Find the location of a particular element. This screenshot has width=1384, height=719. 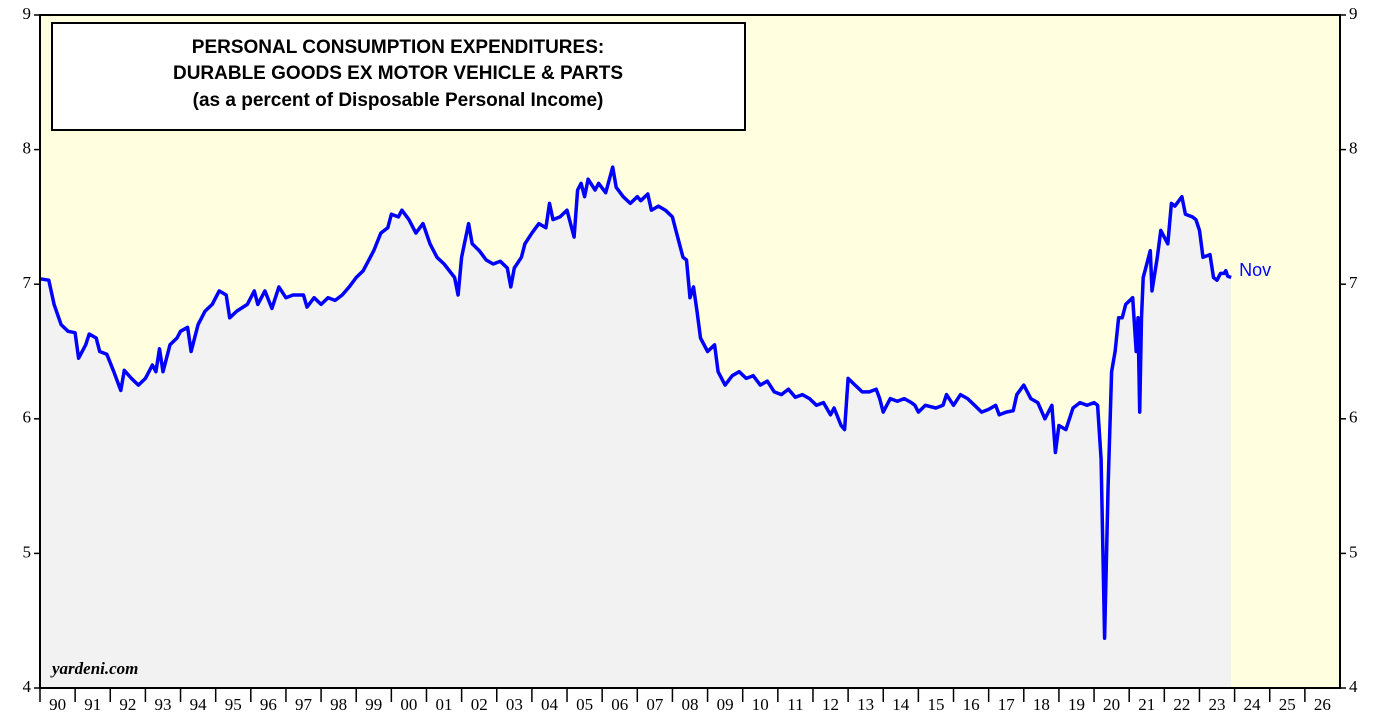

x-tick-label: 20 is located at coordinates (1111, 704).